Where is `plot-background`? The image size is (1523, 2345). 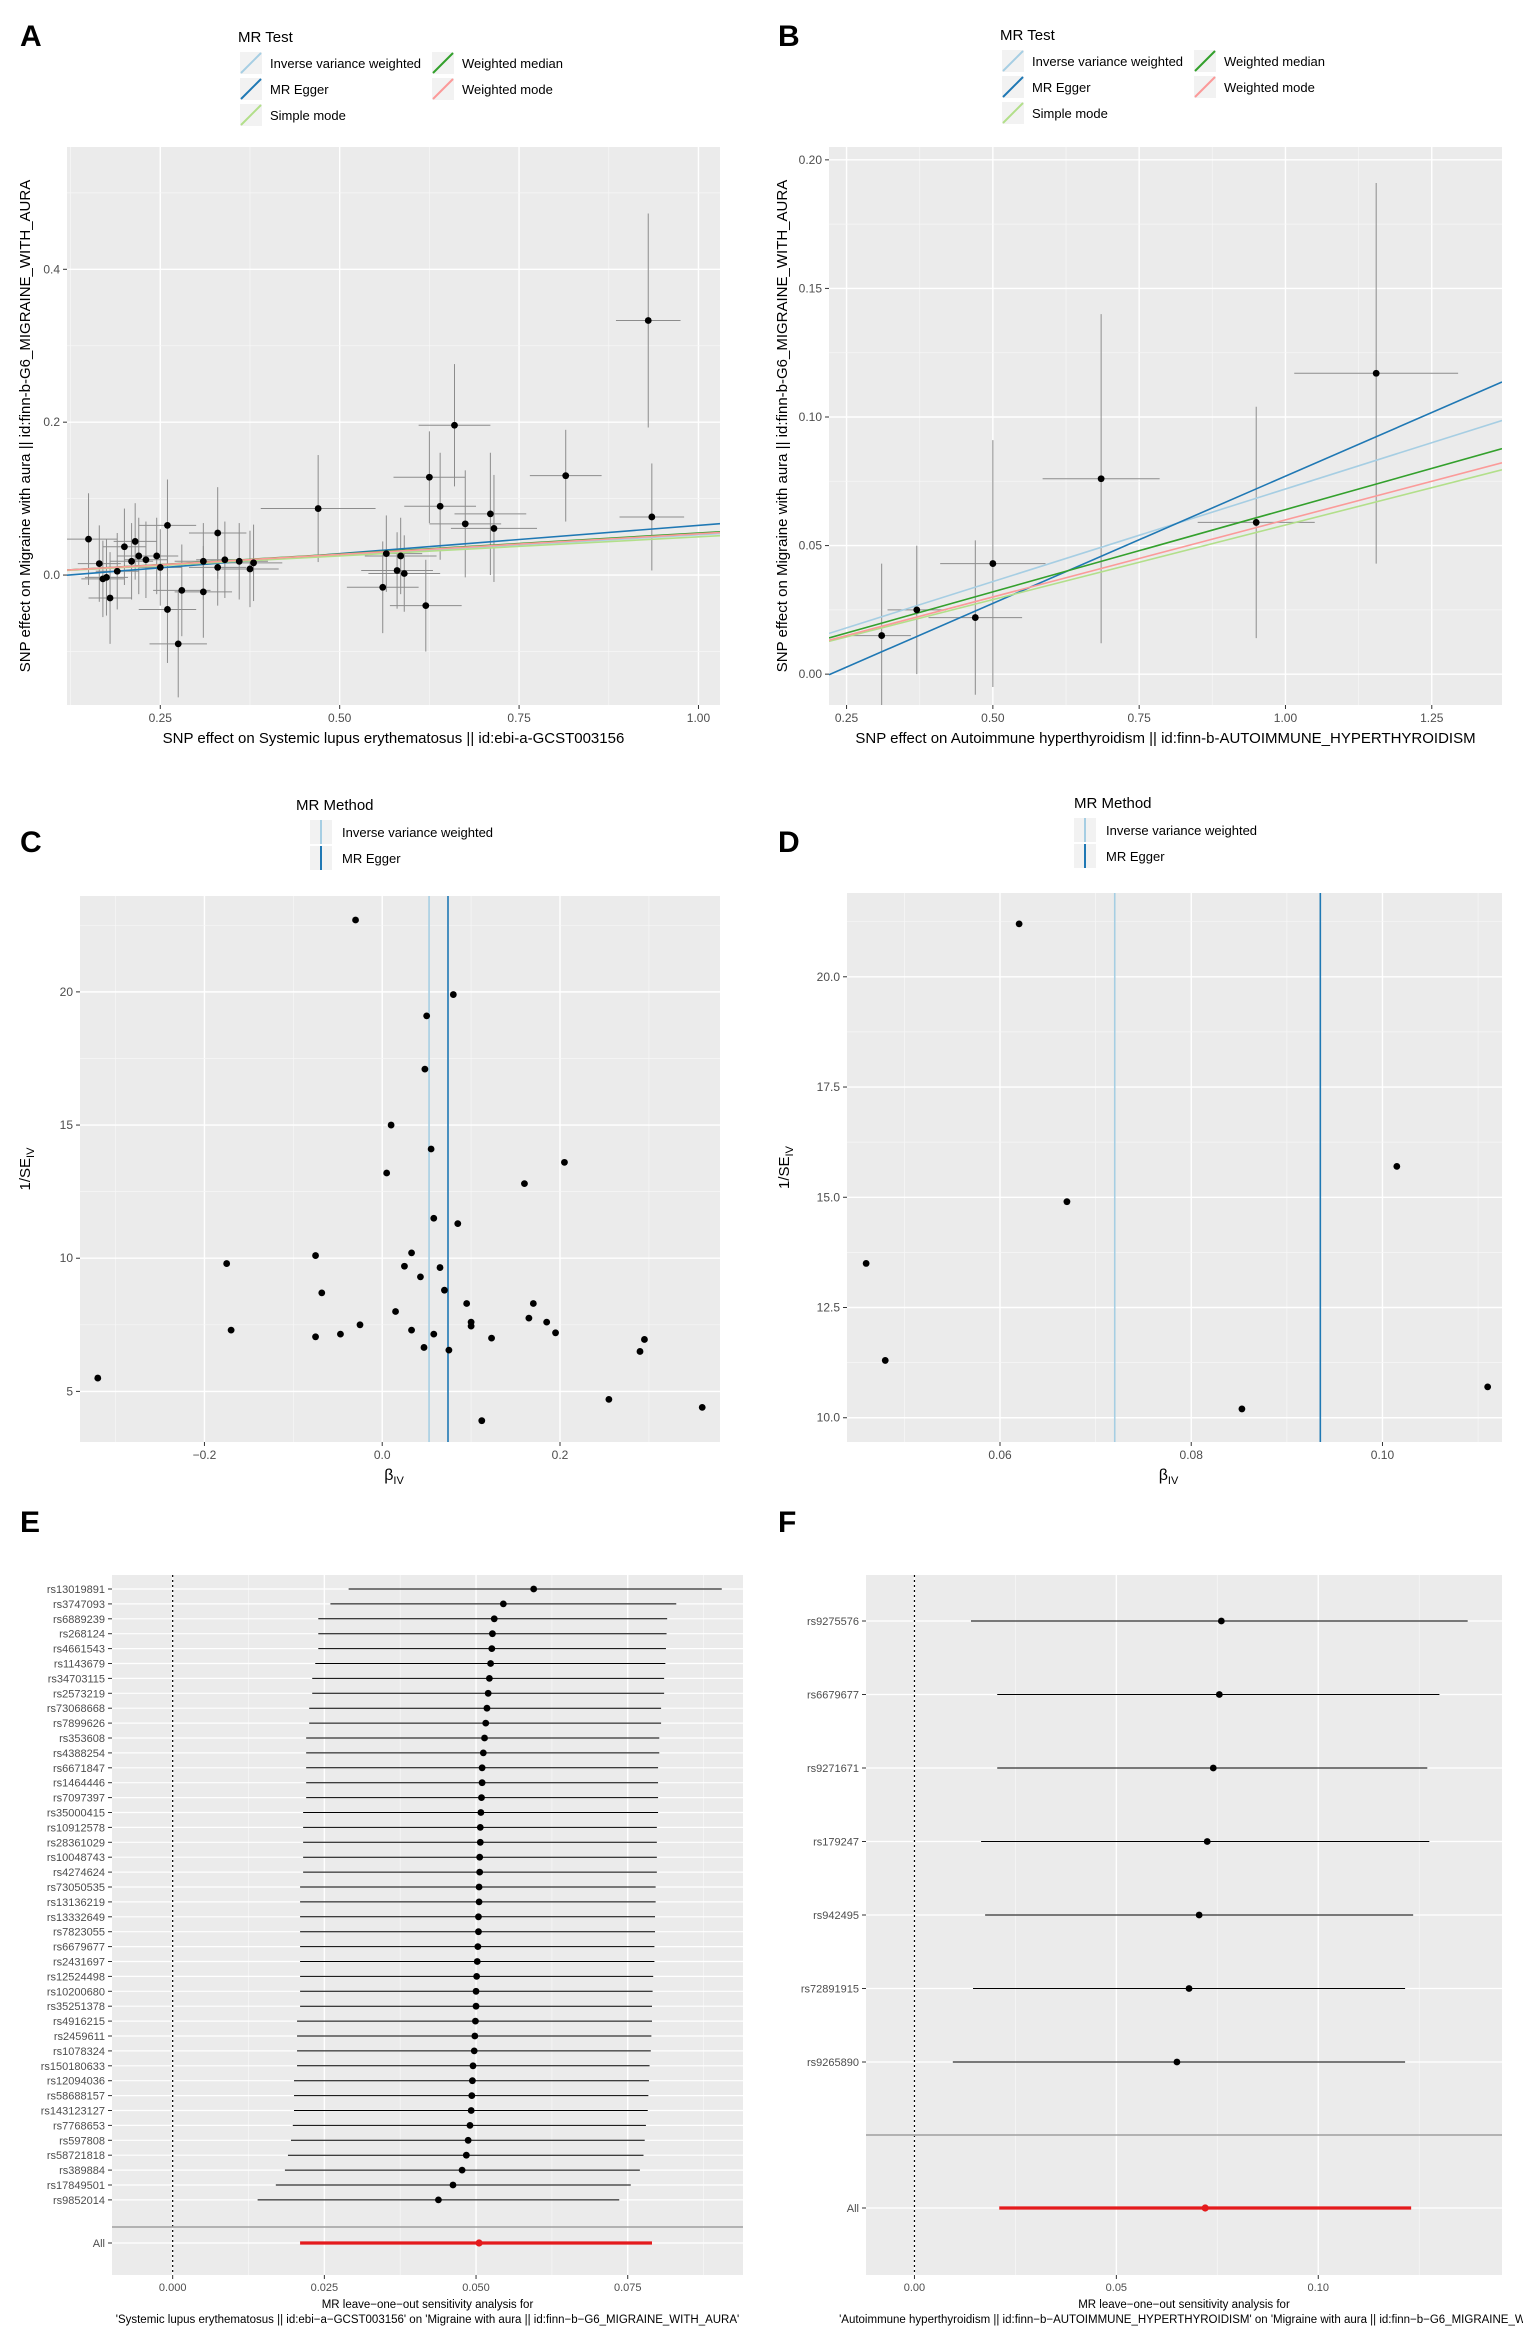
plot-background is located at coordinates (1174, 1167).